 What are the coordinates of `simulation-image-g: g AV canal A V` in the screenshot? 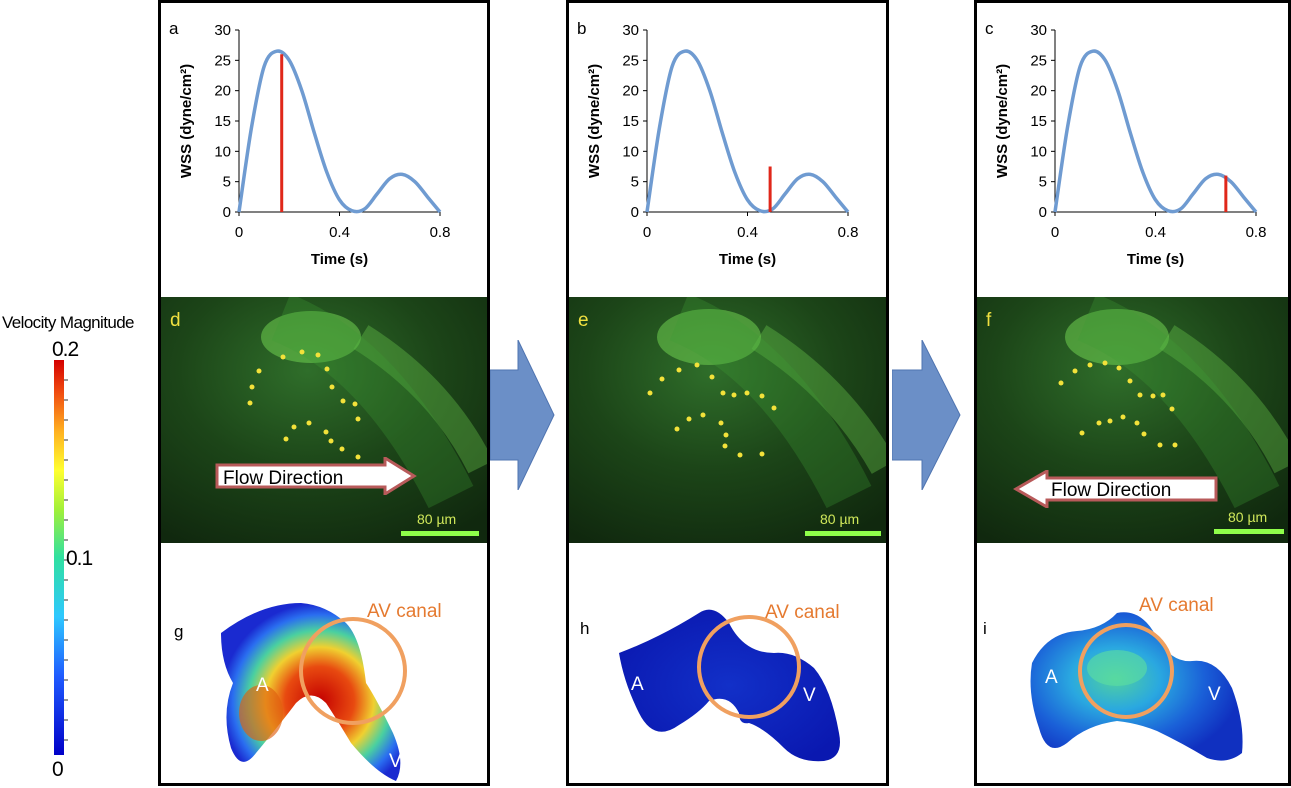 It's located at (308, 691).